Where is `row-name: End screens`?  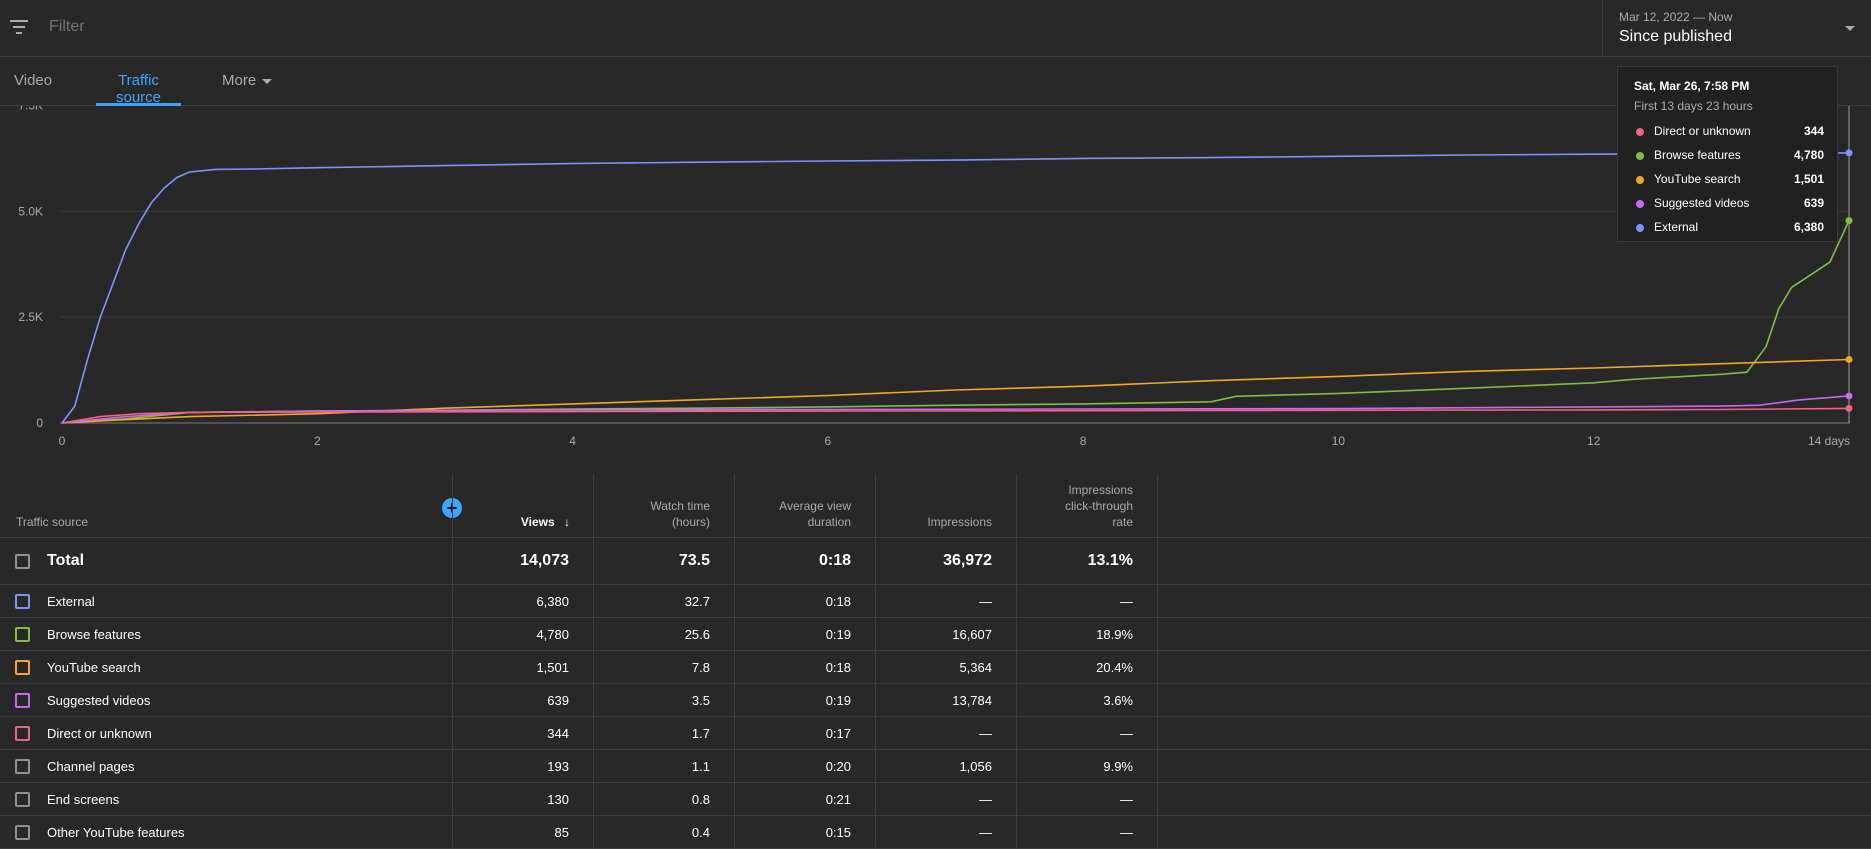
row-name: End screens is located at coordinates (83, 799).